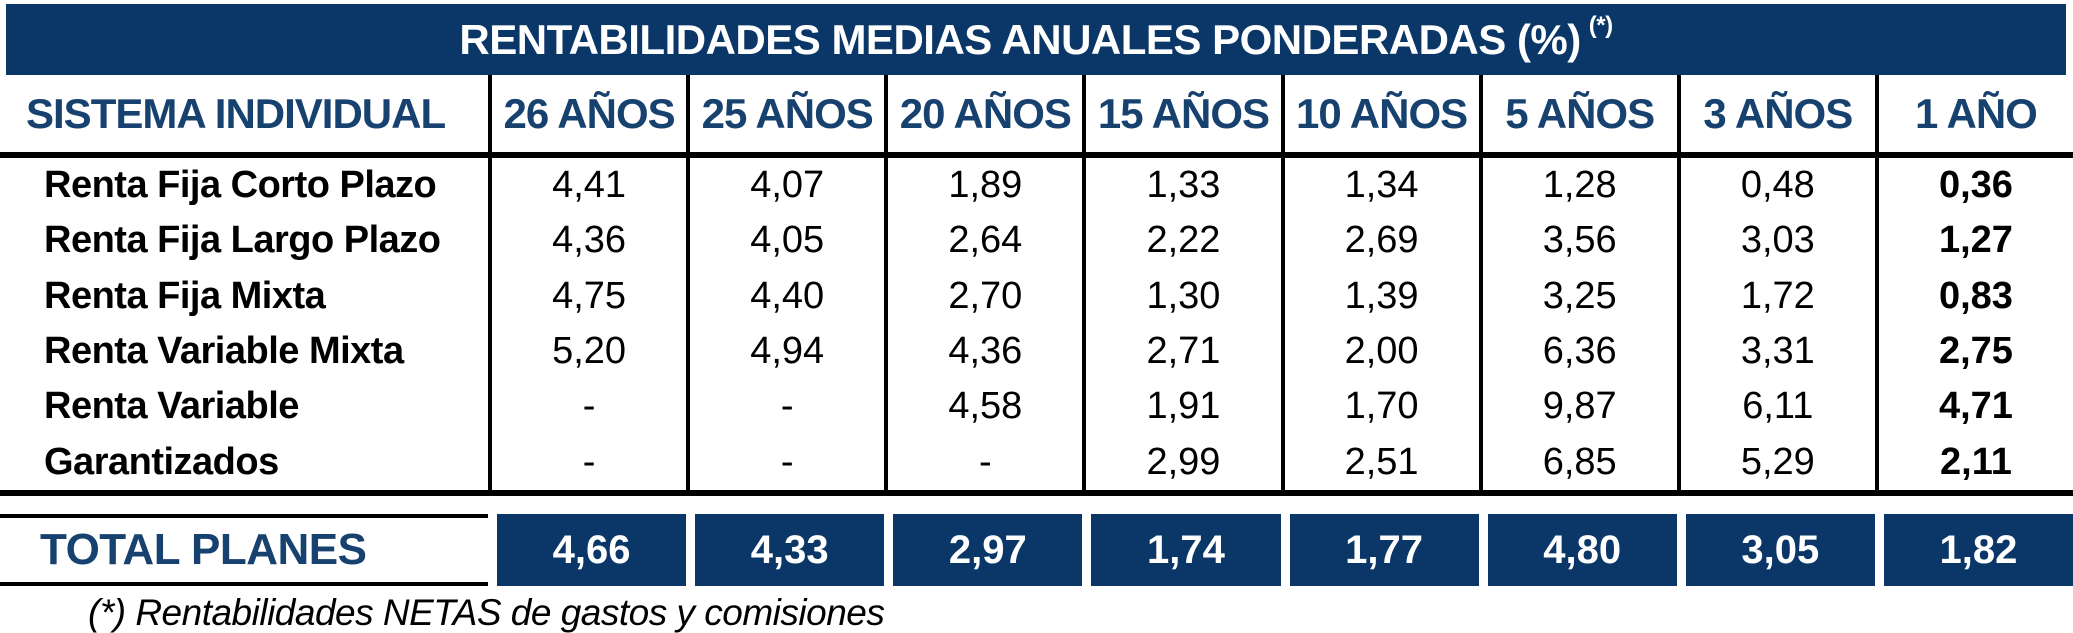  Describe the element at coordinates (1181, 186) in the screenshot. I see `value-cell: 1,33` at that location.